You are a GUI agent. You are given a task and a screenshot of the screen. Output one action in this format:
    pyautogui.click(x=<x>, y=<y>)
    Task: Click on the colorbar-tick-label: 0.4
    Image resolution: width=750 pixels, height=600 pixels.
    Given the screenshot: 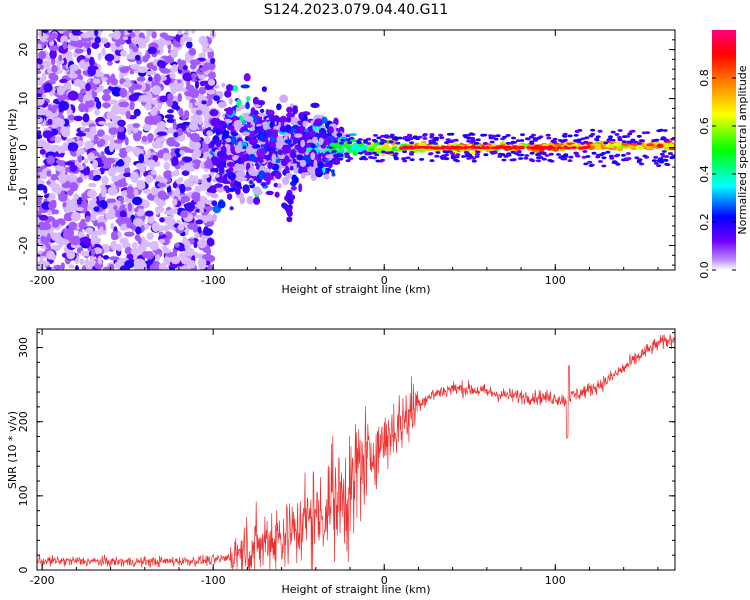 What is the action you would take?
    pyautogui.click(x=704, y=174)
    